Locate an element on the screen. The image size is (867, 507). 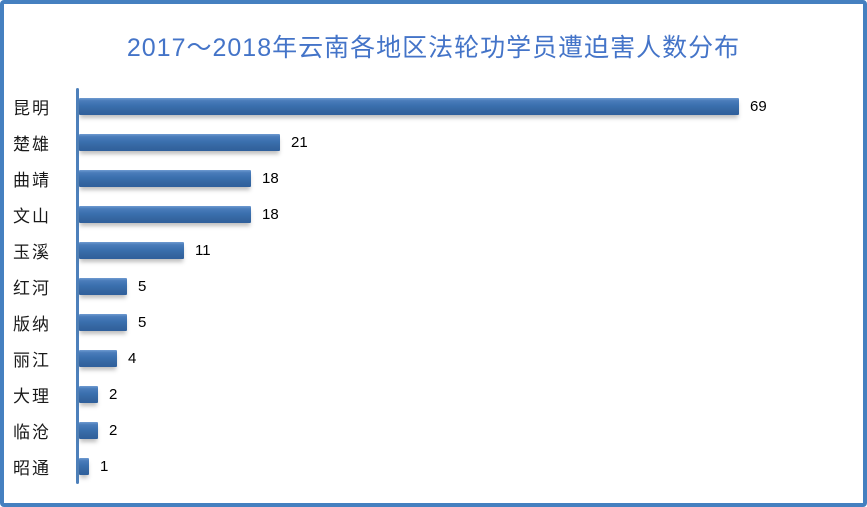
bar-row: 楚雄 21 is located at coordinates (433, 142).